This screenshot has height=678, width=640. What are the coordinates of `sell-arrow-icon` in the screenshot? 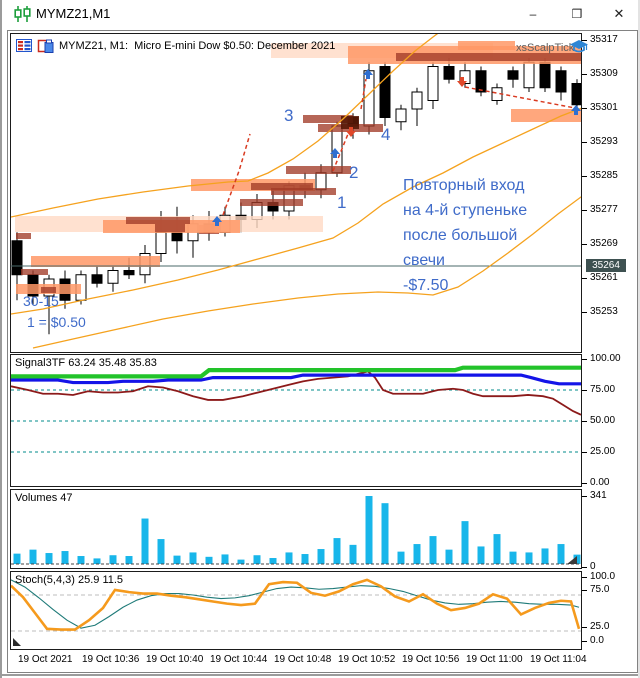 It's located at (462, 82).